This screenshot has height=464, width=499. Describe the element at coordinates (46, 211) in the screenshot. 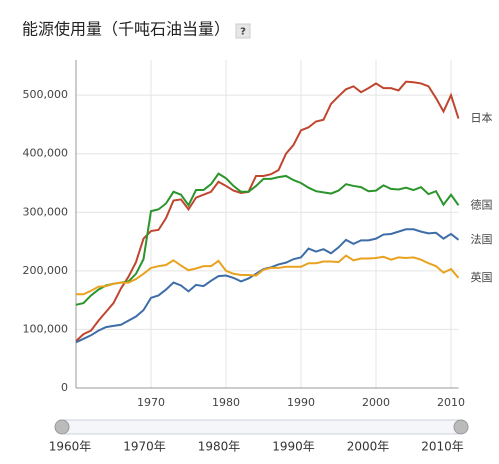

I see `y-tick-label: 300,000` at that location.